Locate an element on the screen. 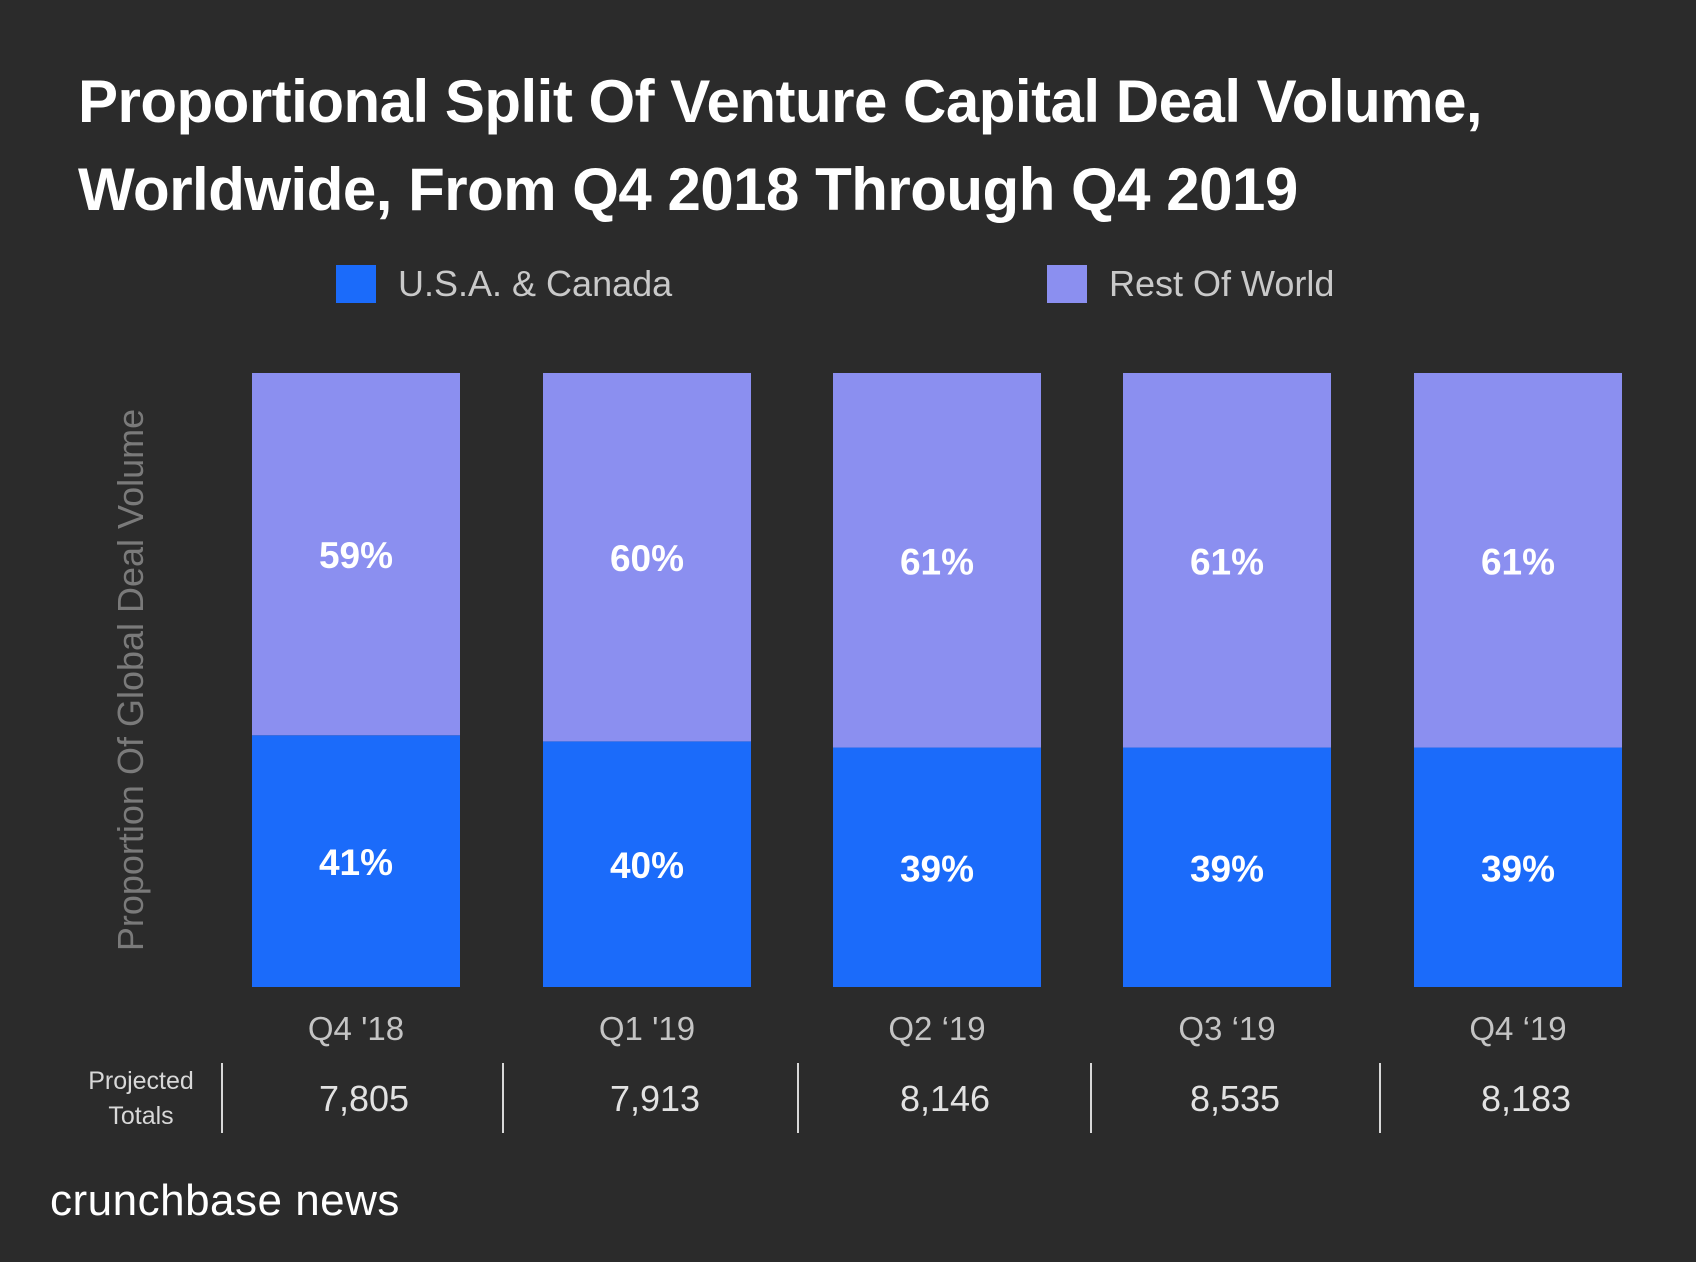 The width and height of the screenshot is (1696, 1262). data-label: 59% is located at coordinates (356, 555).